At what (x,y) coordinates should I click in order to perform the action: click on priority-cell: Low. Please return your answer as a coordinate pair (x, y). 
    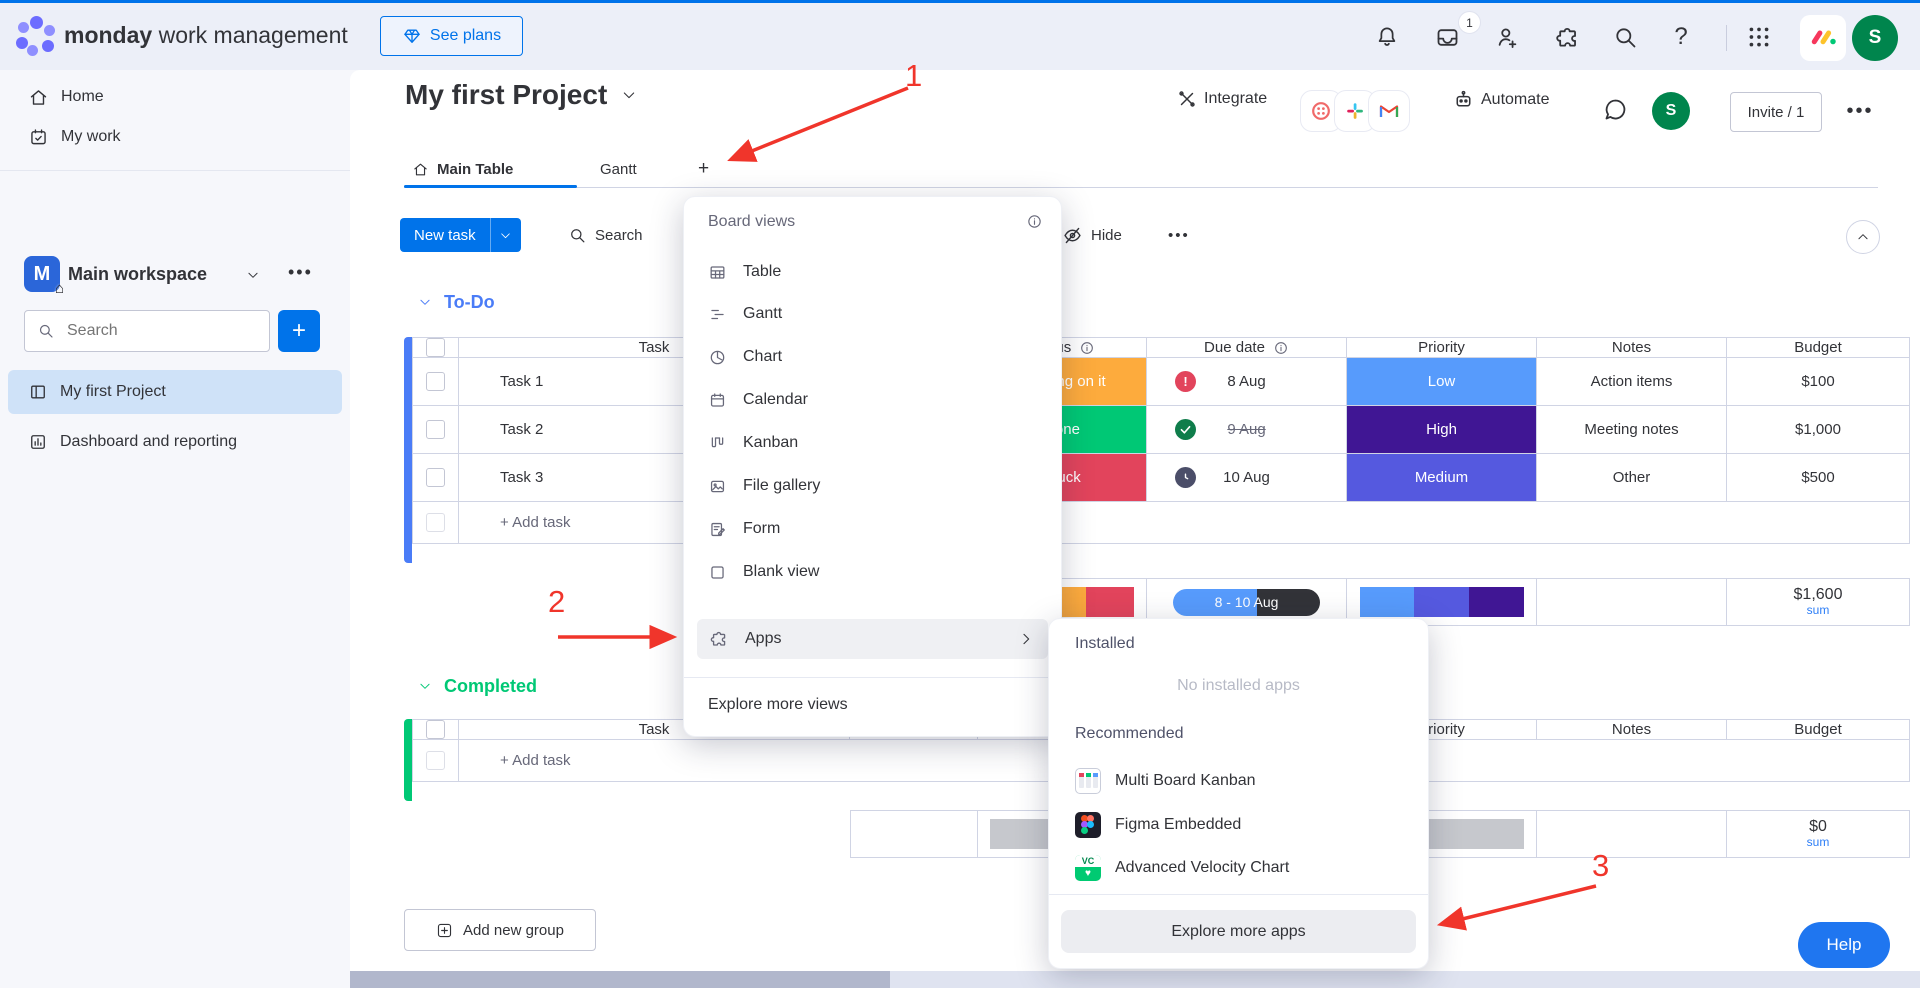
    Looking at the image, I should click on (1442, 382).